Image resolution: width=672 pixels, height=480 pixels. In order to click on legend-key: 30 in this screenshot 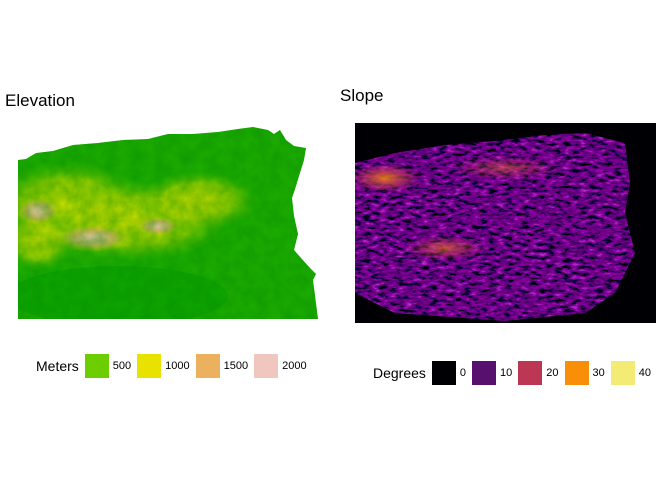, I will do `click(584, 373)`.